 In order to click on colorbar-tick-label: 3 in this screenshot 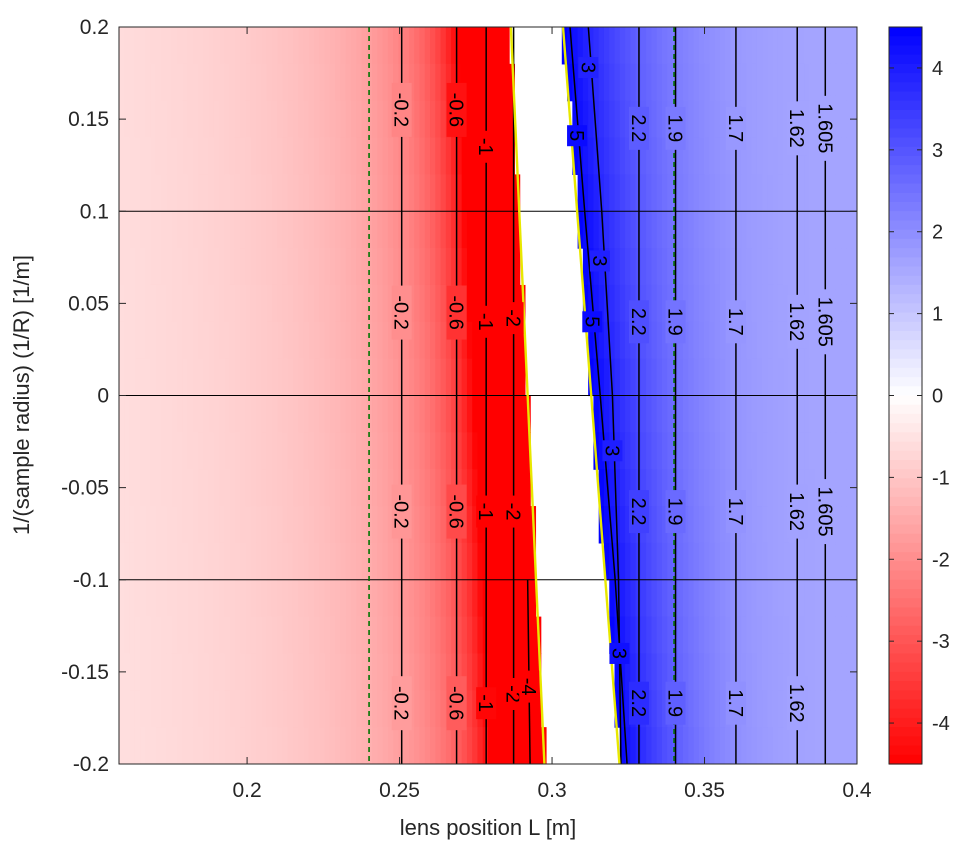, I will do `click(937, 151)`.